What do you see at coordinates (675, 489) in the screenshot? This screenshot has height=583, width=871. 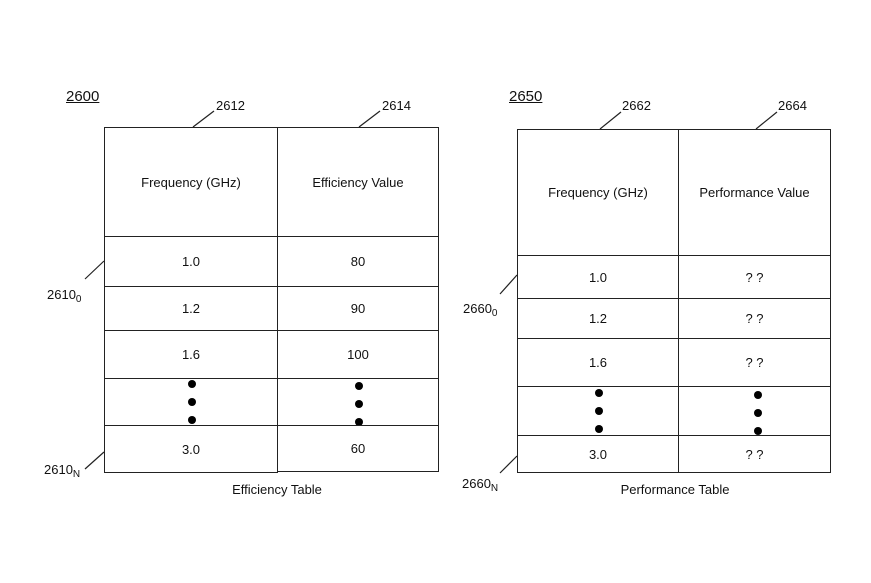 I see `table-caption: Performance Table` at bounding box center [675, 489].